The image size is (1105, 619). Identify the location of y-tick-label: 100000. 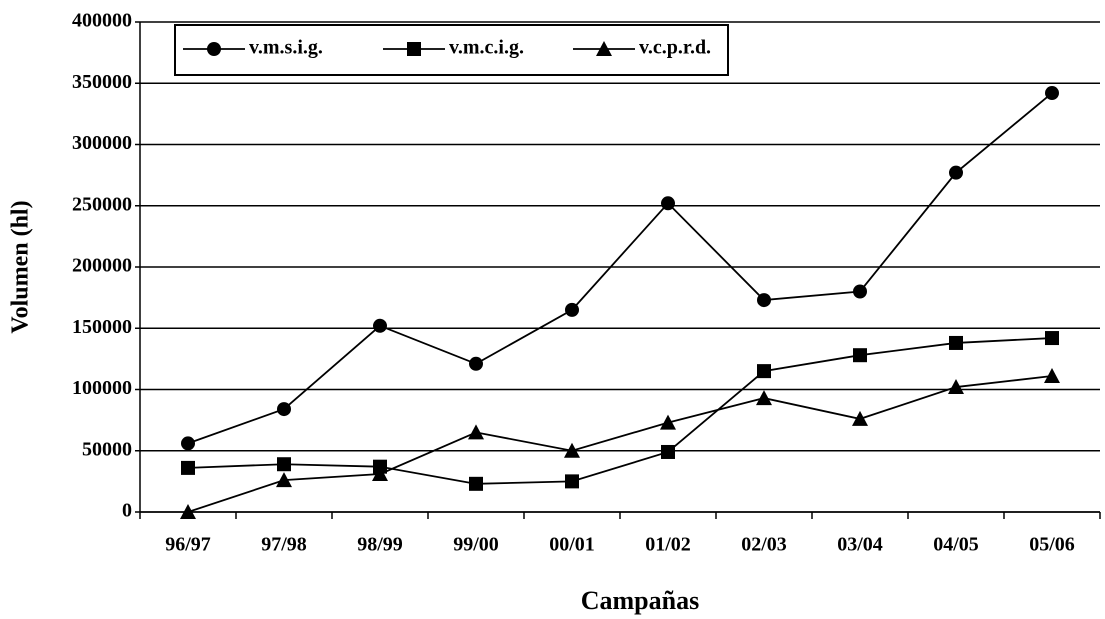
(102, 388).